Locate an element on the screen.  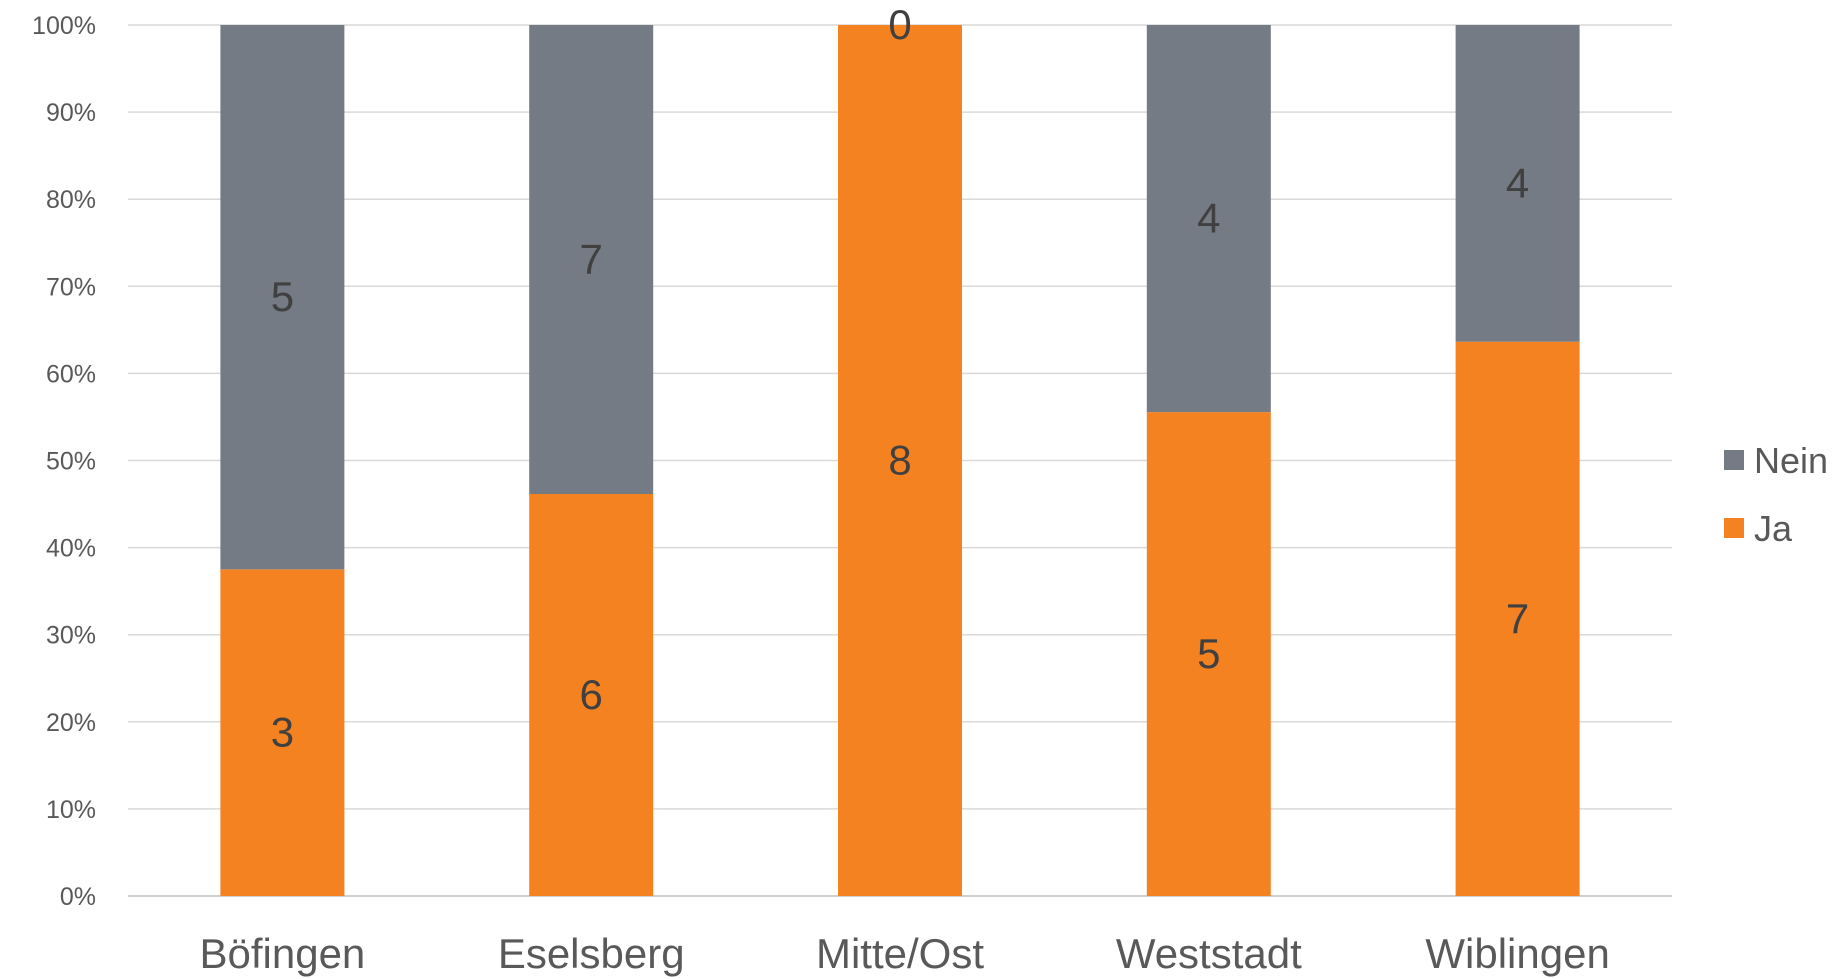
legend-label-nein: Nein is located at coordinates (1791, 460).